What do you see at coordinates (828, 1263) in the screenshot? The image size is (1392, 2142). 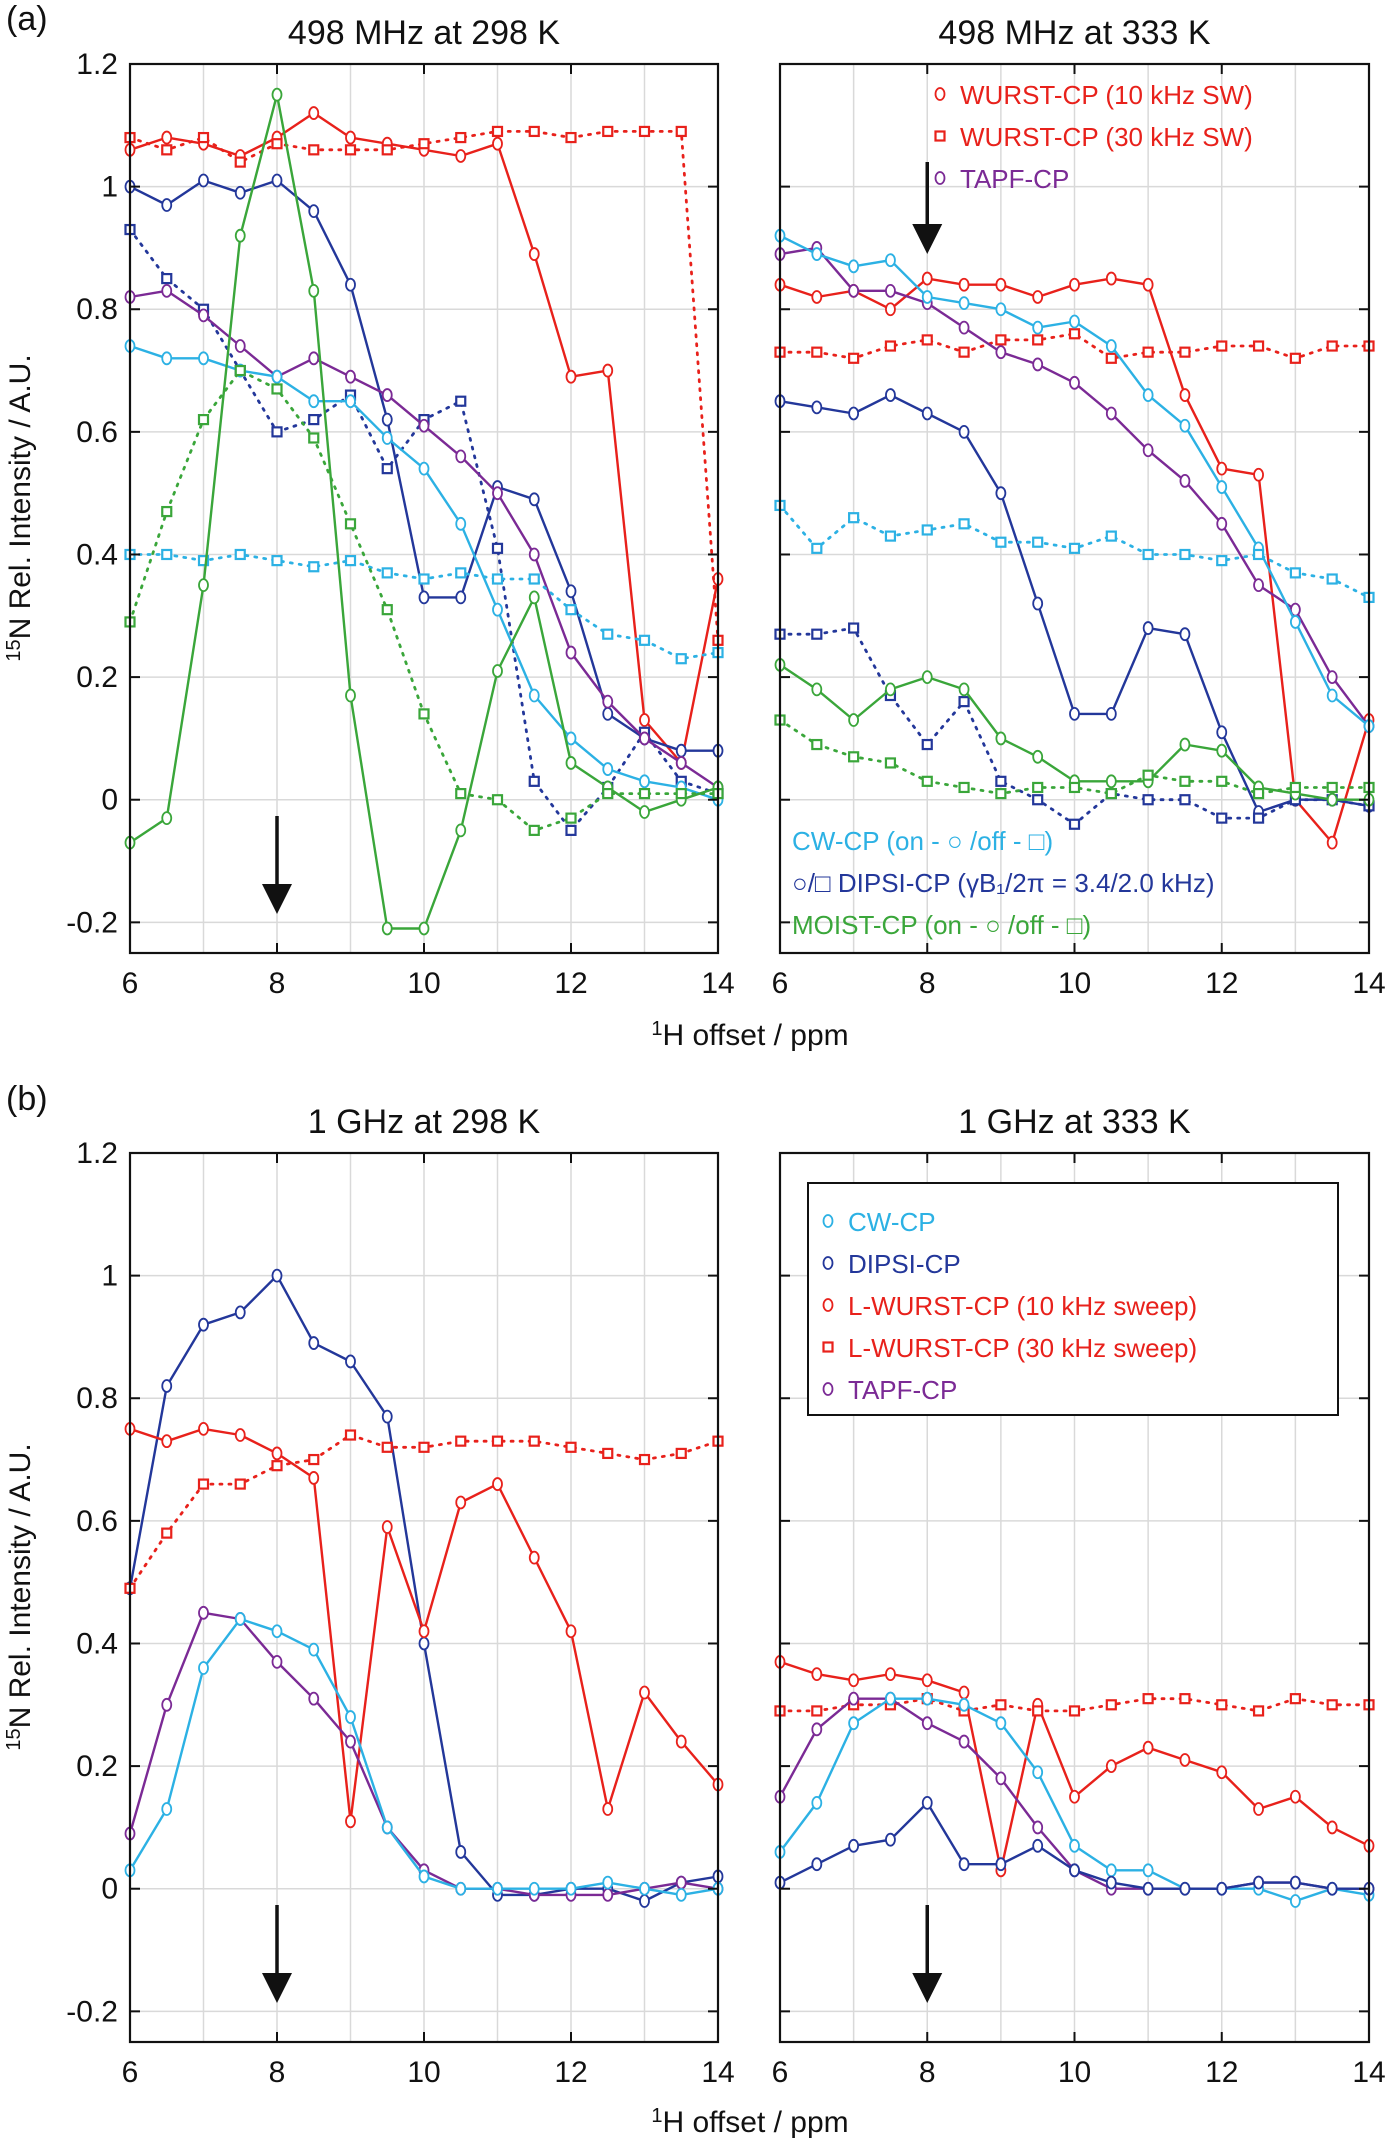 I see `legend-circle-marker` at bounding box center [828, 1263].